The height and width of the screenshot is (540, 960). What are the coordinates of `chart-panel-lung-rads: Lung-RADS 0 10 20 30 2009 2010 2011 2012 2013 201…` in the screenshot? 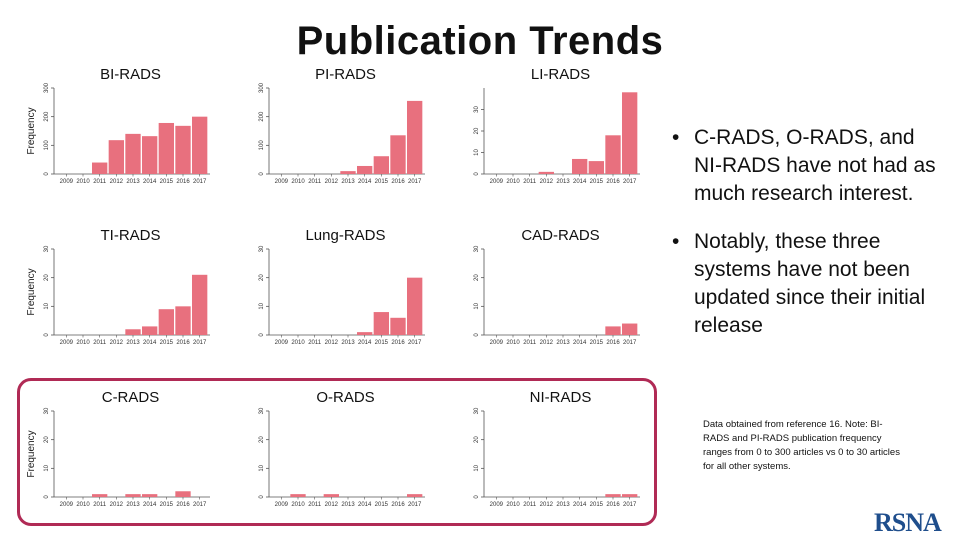 It's located at (345, 294).